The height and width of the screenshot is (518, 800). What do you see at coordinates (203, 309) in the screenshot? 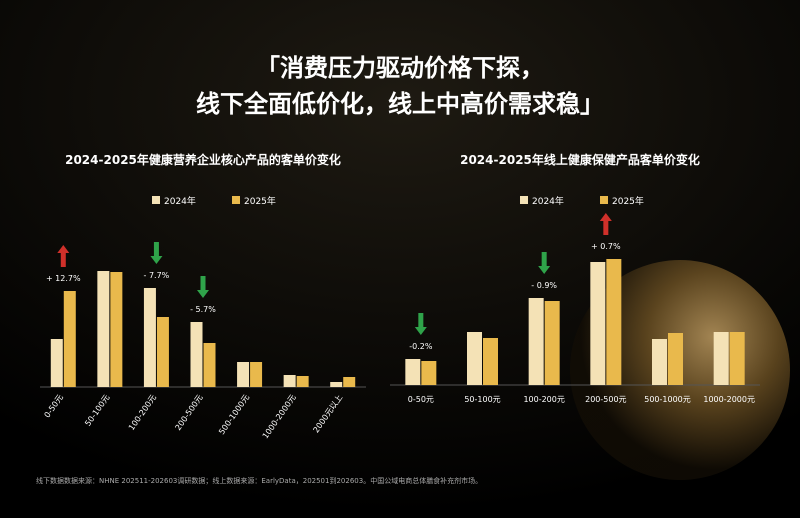
I see `change-label: - 5.7%` at bounding box center [203, 309].